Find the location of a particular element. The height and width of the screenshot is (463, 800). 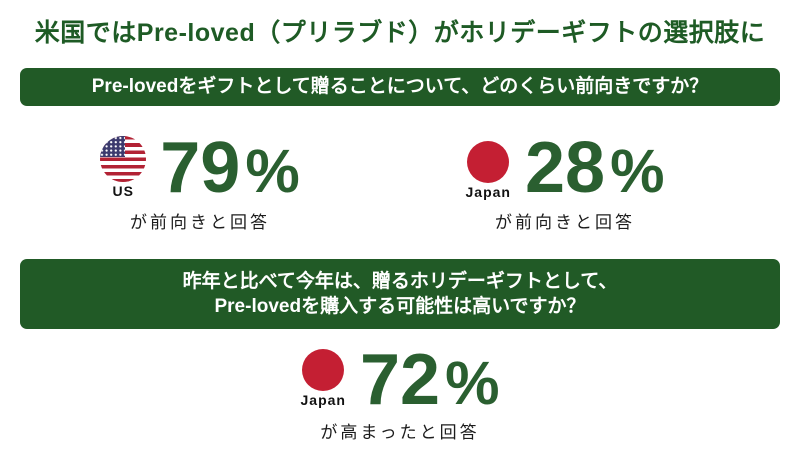

stat-caption-japan-q2: が高まったと回答 is located at coordinates (400, 432).